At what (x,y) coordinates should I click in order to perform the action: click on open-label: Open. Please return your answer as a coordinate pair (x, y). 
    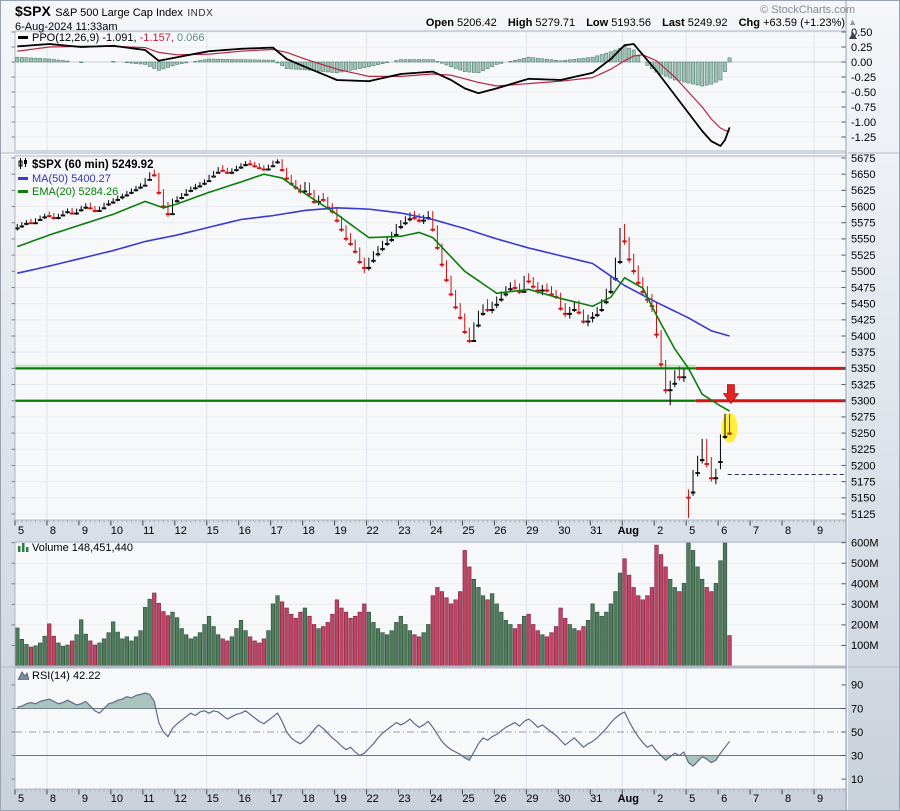
    Looking at the image, I should click on (439, 23).